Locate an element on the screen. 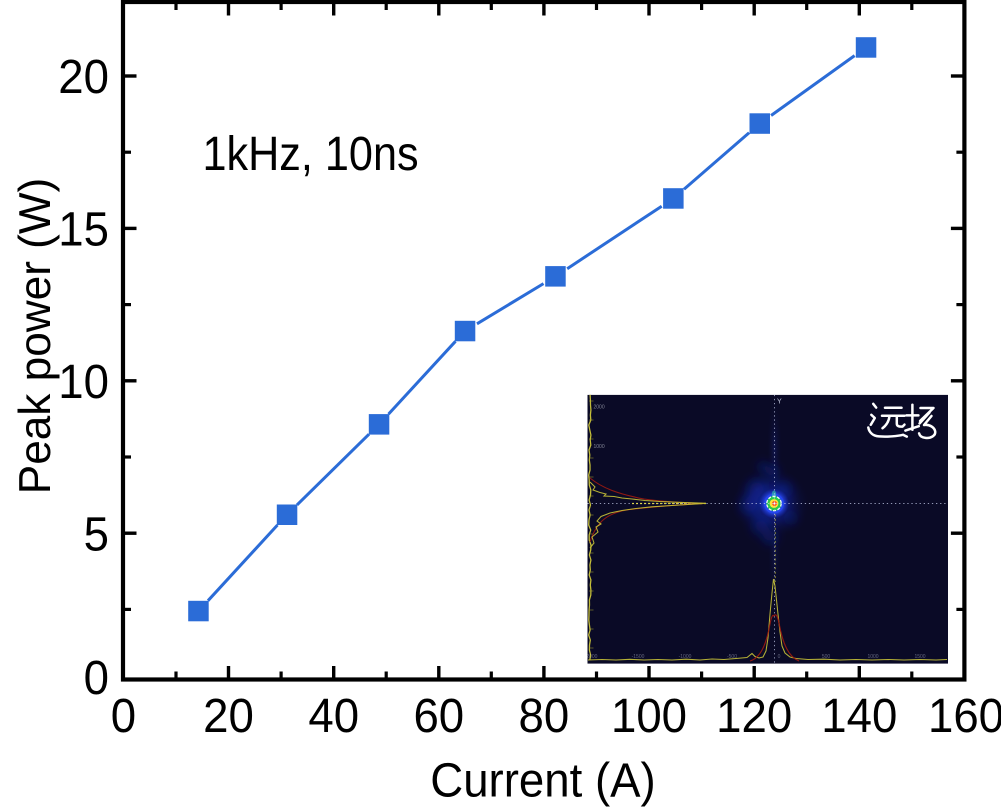  svg-text: Peak power (W) is located at coordinates (35, 336).